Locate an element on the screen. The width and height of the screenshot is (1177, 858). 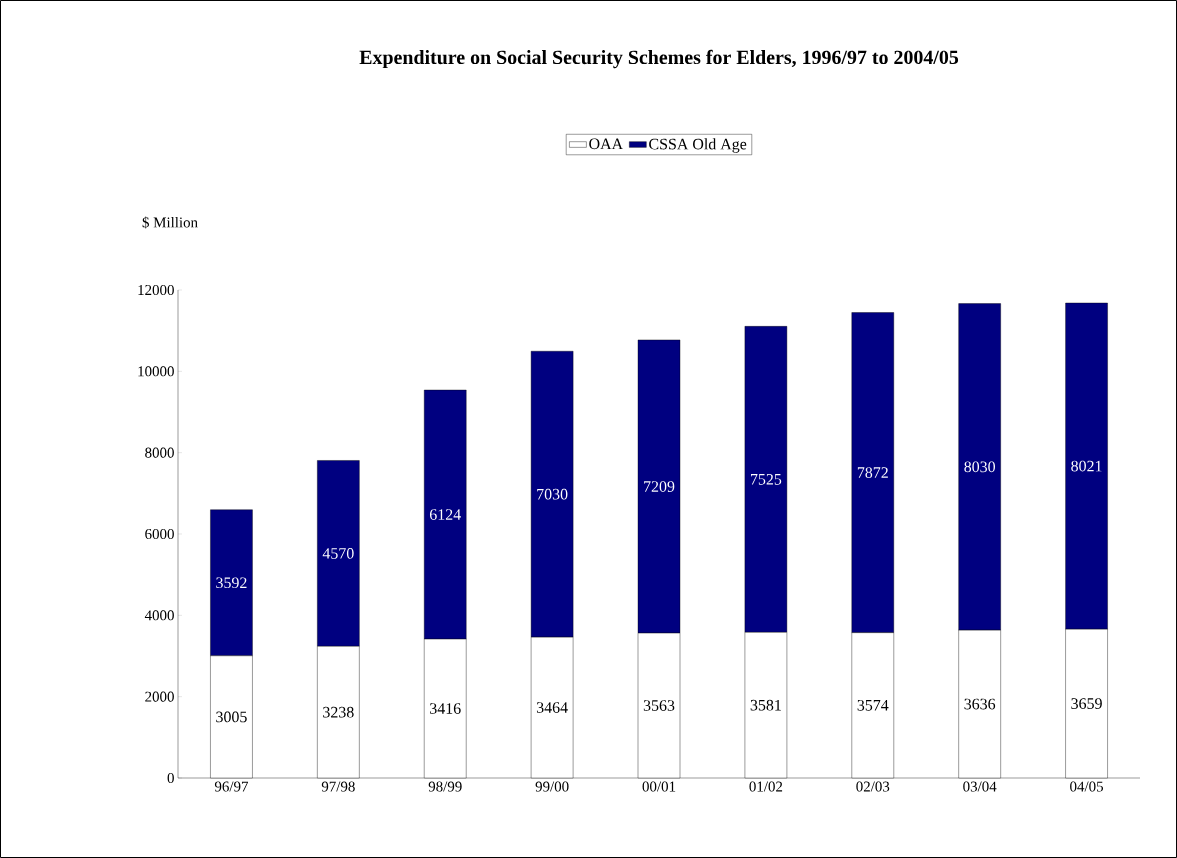
data-label: 7209 is located at coordinates (659, 486).